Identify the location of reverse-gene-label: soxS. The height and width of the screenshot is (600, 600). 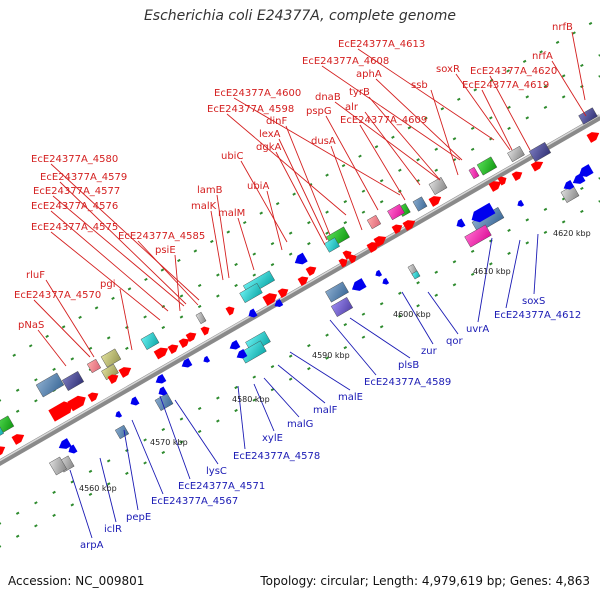
(533, 301).